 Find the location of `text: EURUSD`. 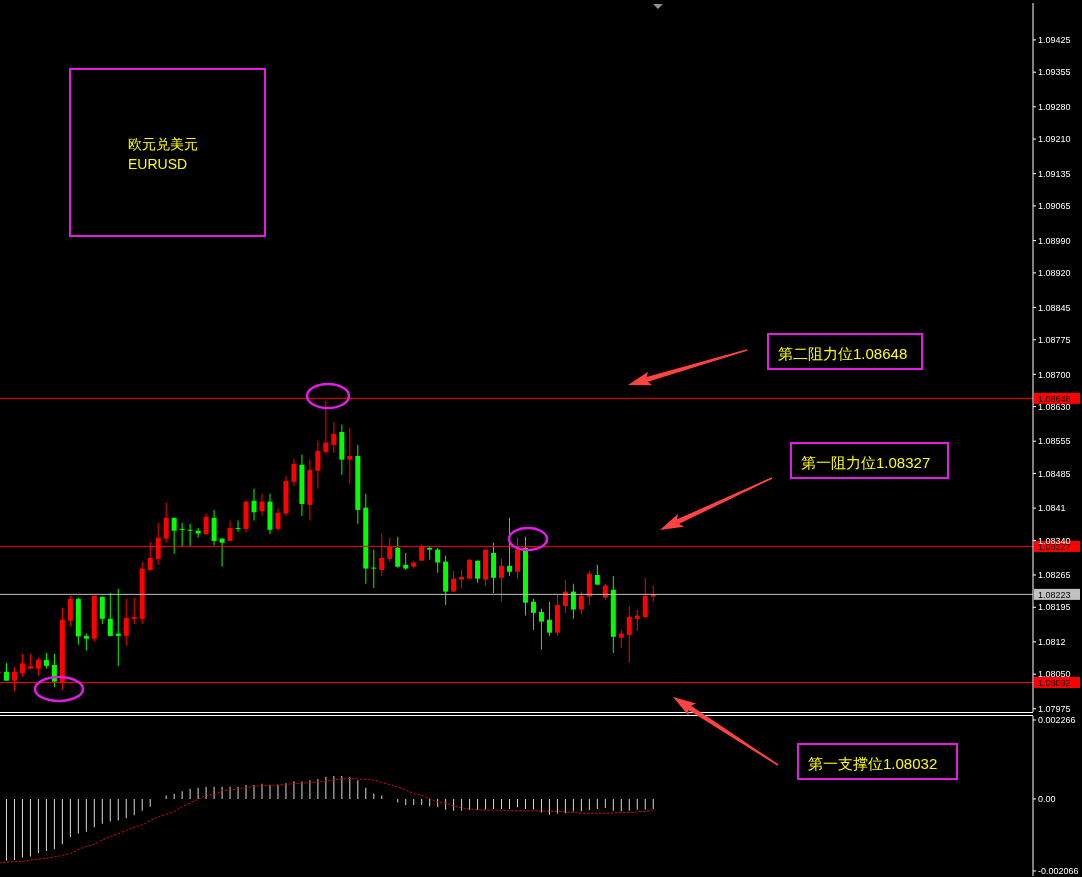

text: EURUSD is located at coordinates (158, 164).